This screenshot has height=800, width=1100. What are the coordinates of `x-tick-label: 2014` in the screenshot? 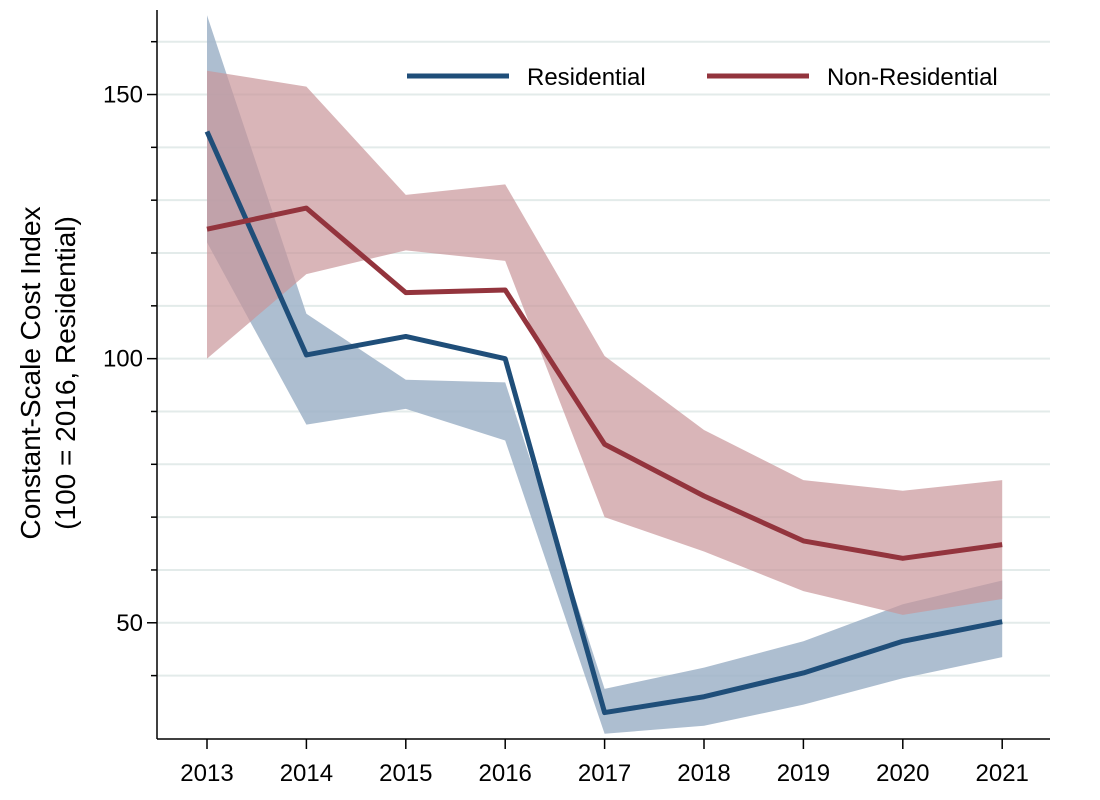 It's located at (306, 773).